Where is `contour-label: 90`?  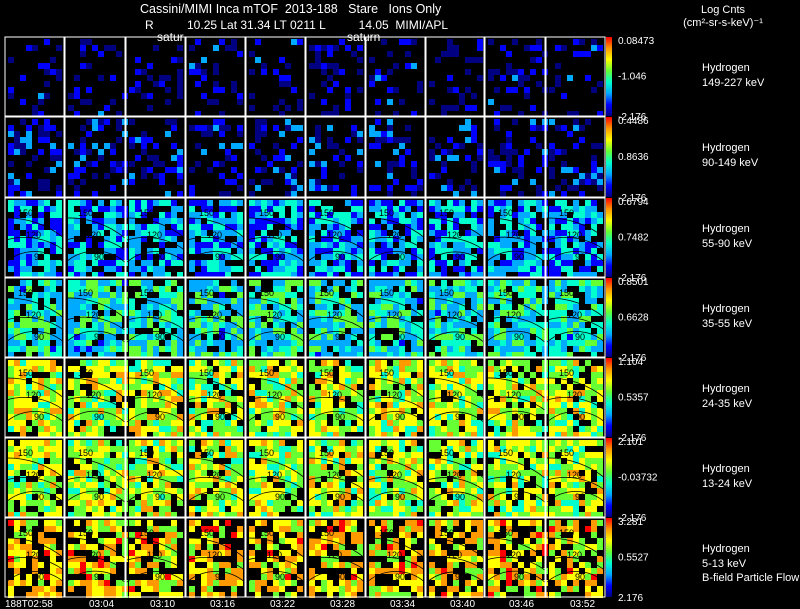 contour-label: 90 is located at coordinates (340, 497).